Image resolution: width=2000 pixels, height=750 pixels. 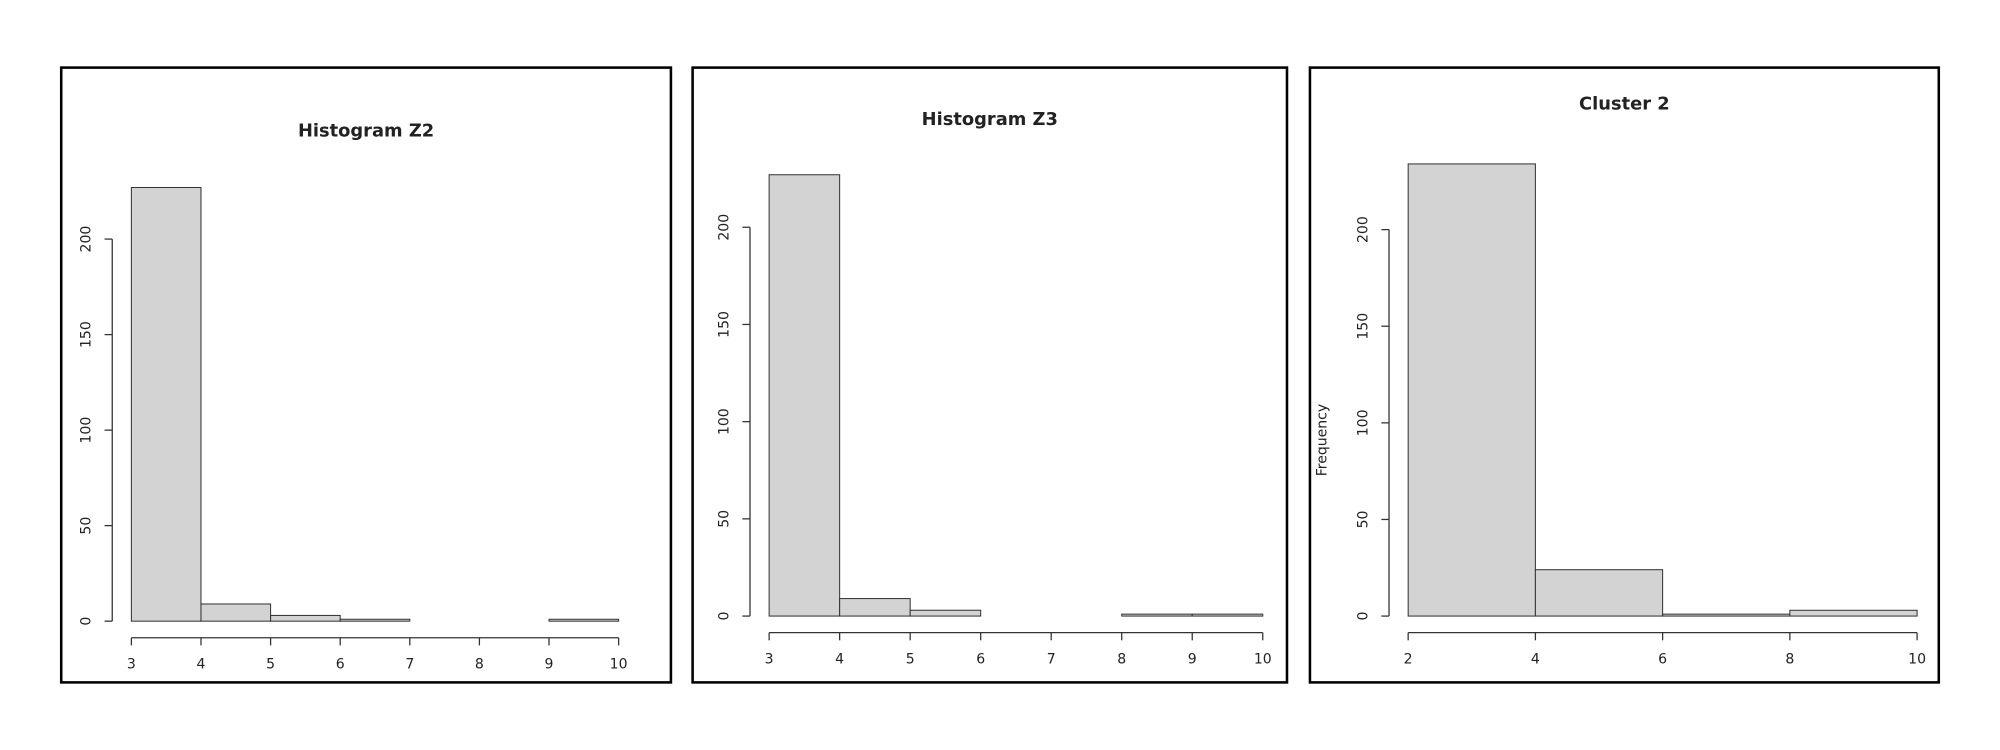 What do you see at coordinates (1408, 659) in the screenshot?
I see `x-tick-label: 2` at bounding box center [1408, 659].